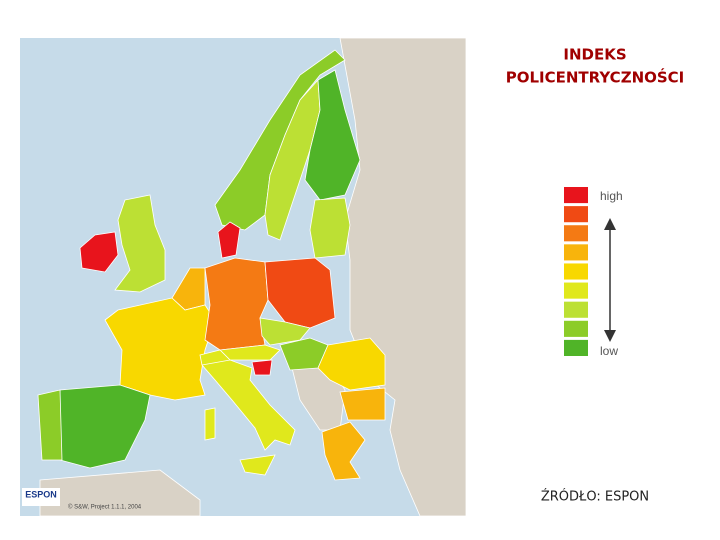 Image resolution: width=720 pixels, height=540 pixels. What do you see at coordinates (257, 465) in the screenshot?
I see `sicily` at bounding box center [257, 465].